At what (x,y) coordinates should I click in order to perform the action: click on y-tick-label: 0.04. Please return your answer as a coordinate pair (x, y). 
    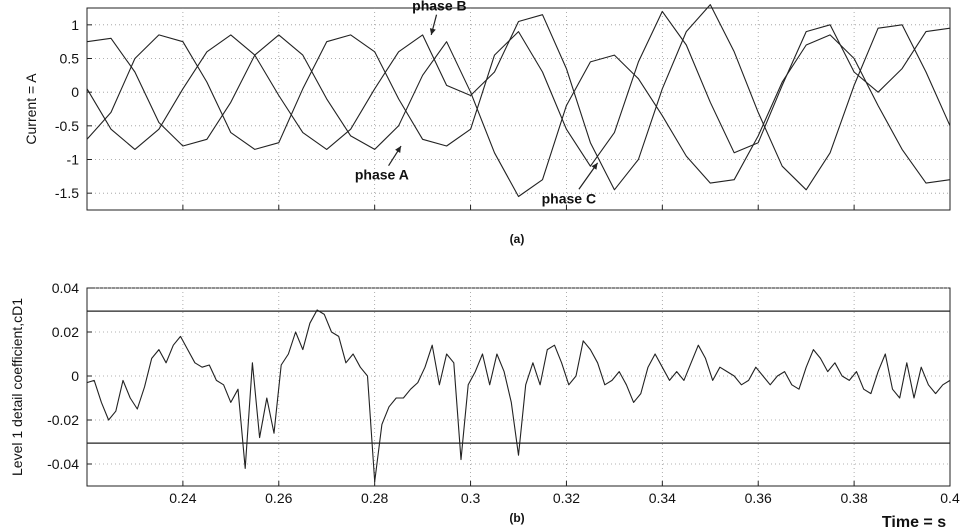
    Looking at the image, I should click on (65, 288).